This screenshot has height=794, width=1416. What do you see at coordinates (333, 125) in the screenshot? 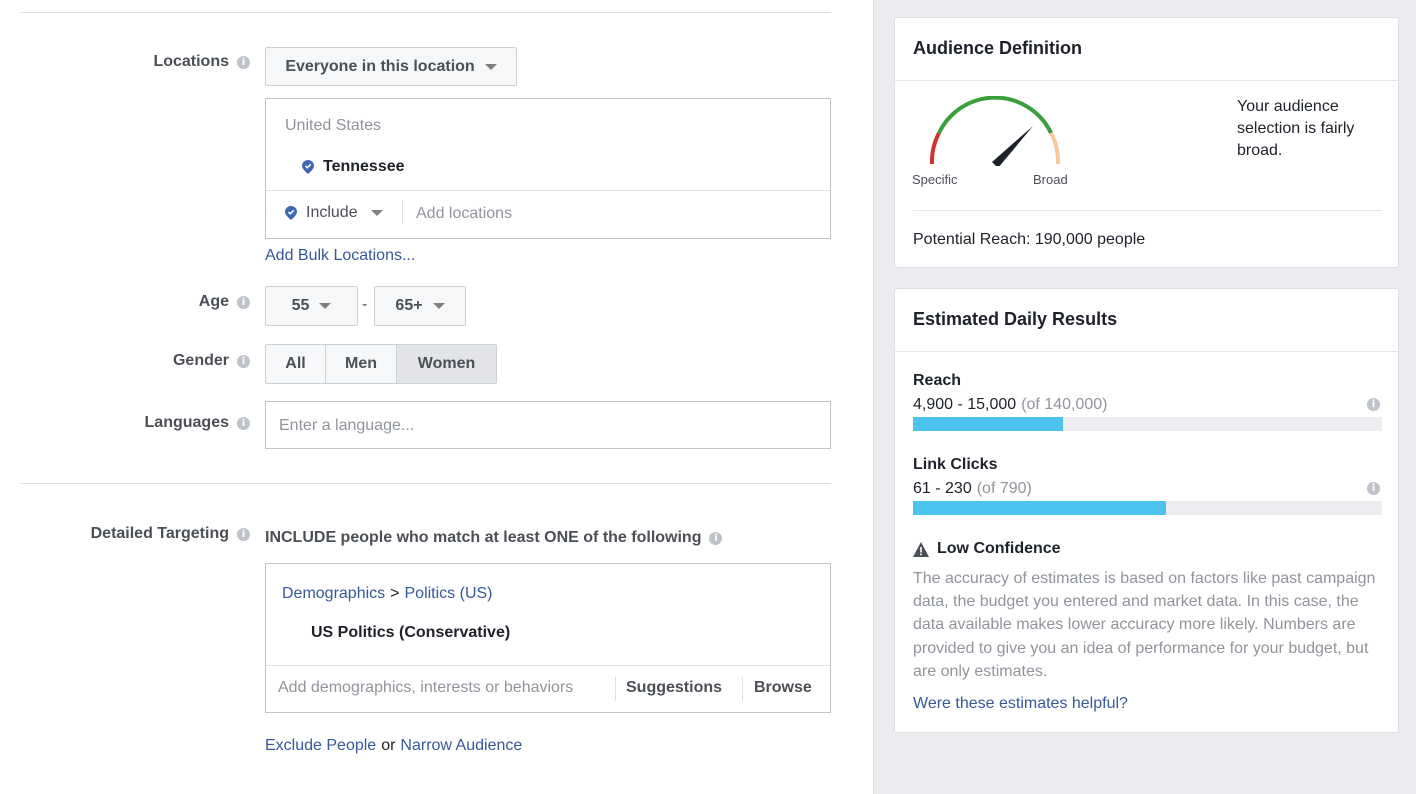
I see `country-label: United States` at bounding box center [333, 125].